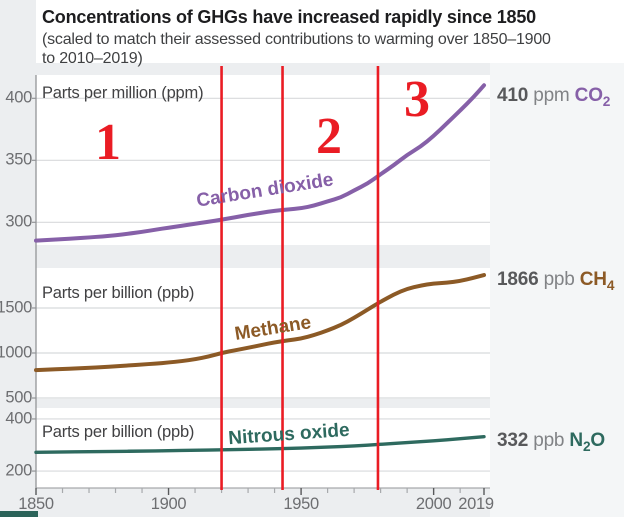 The height and width of the screenshot is (517, 624). What do you see at coordinates (36, 504) in the screenshot?
I see `x-tick-label: 1850` at bounding box center [36, 504].